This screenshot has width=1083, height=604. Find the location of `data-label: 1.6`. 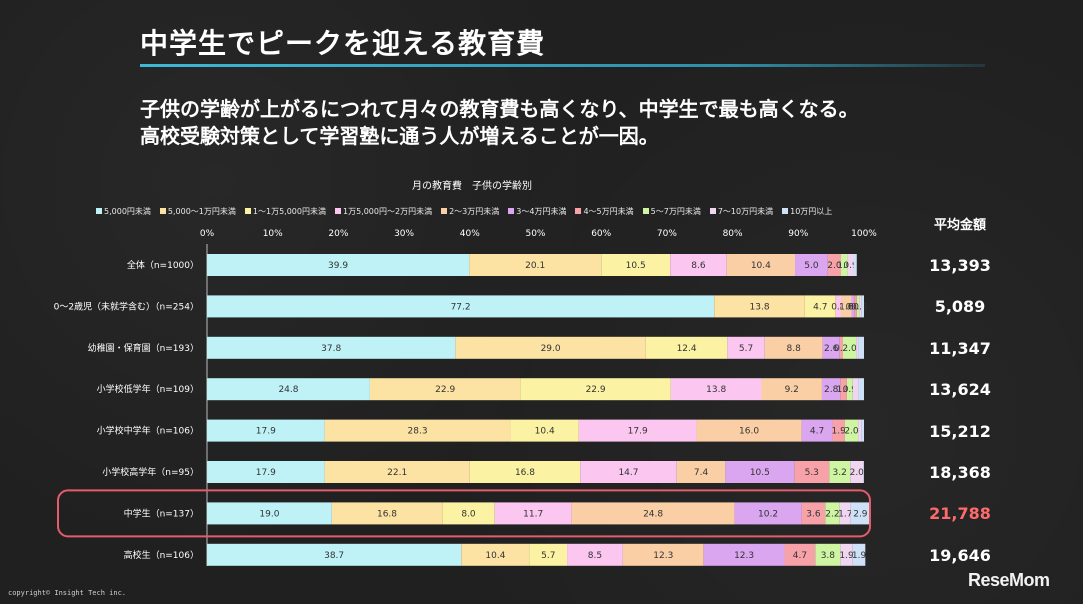

data-label: 1.6 is located at coordinates (846, 307).